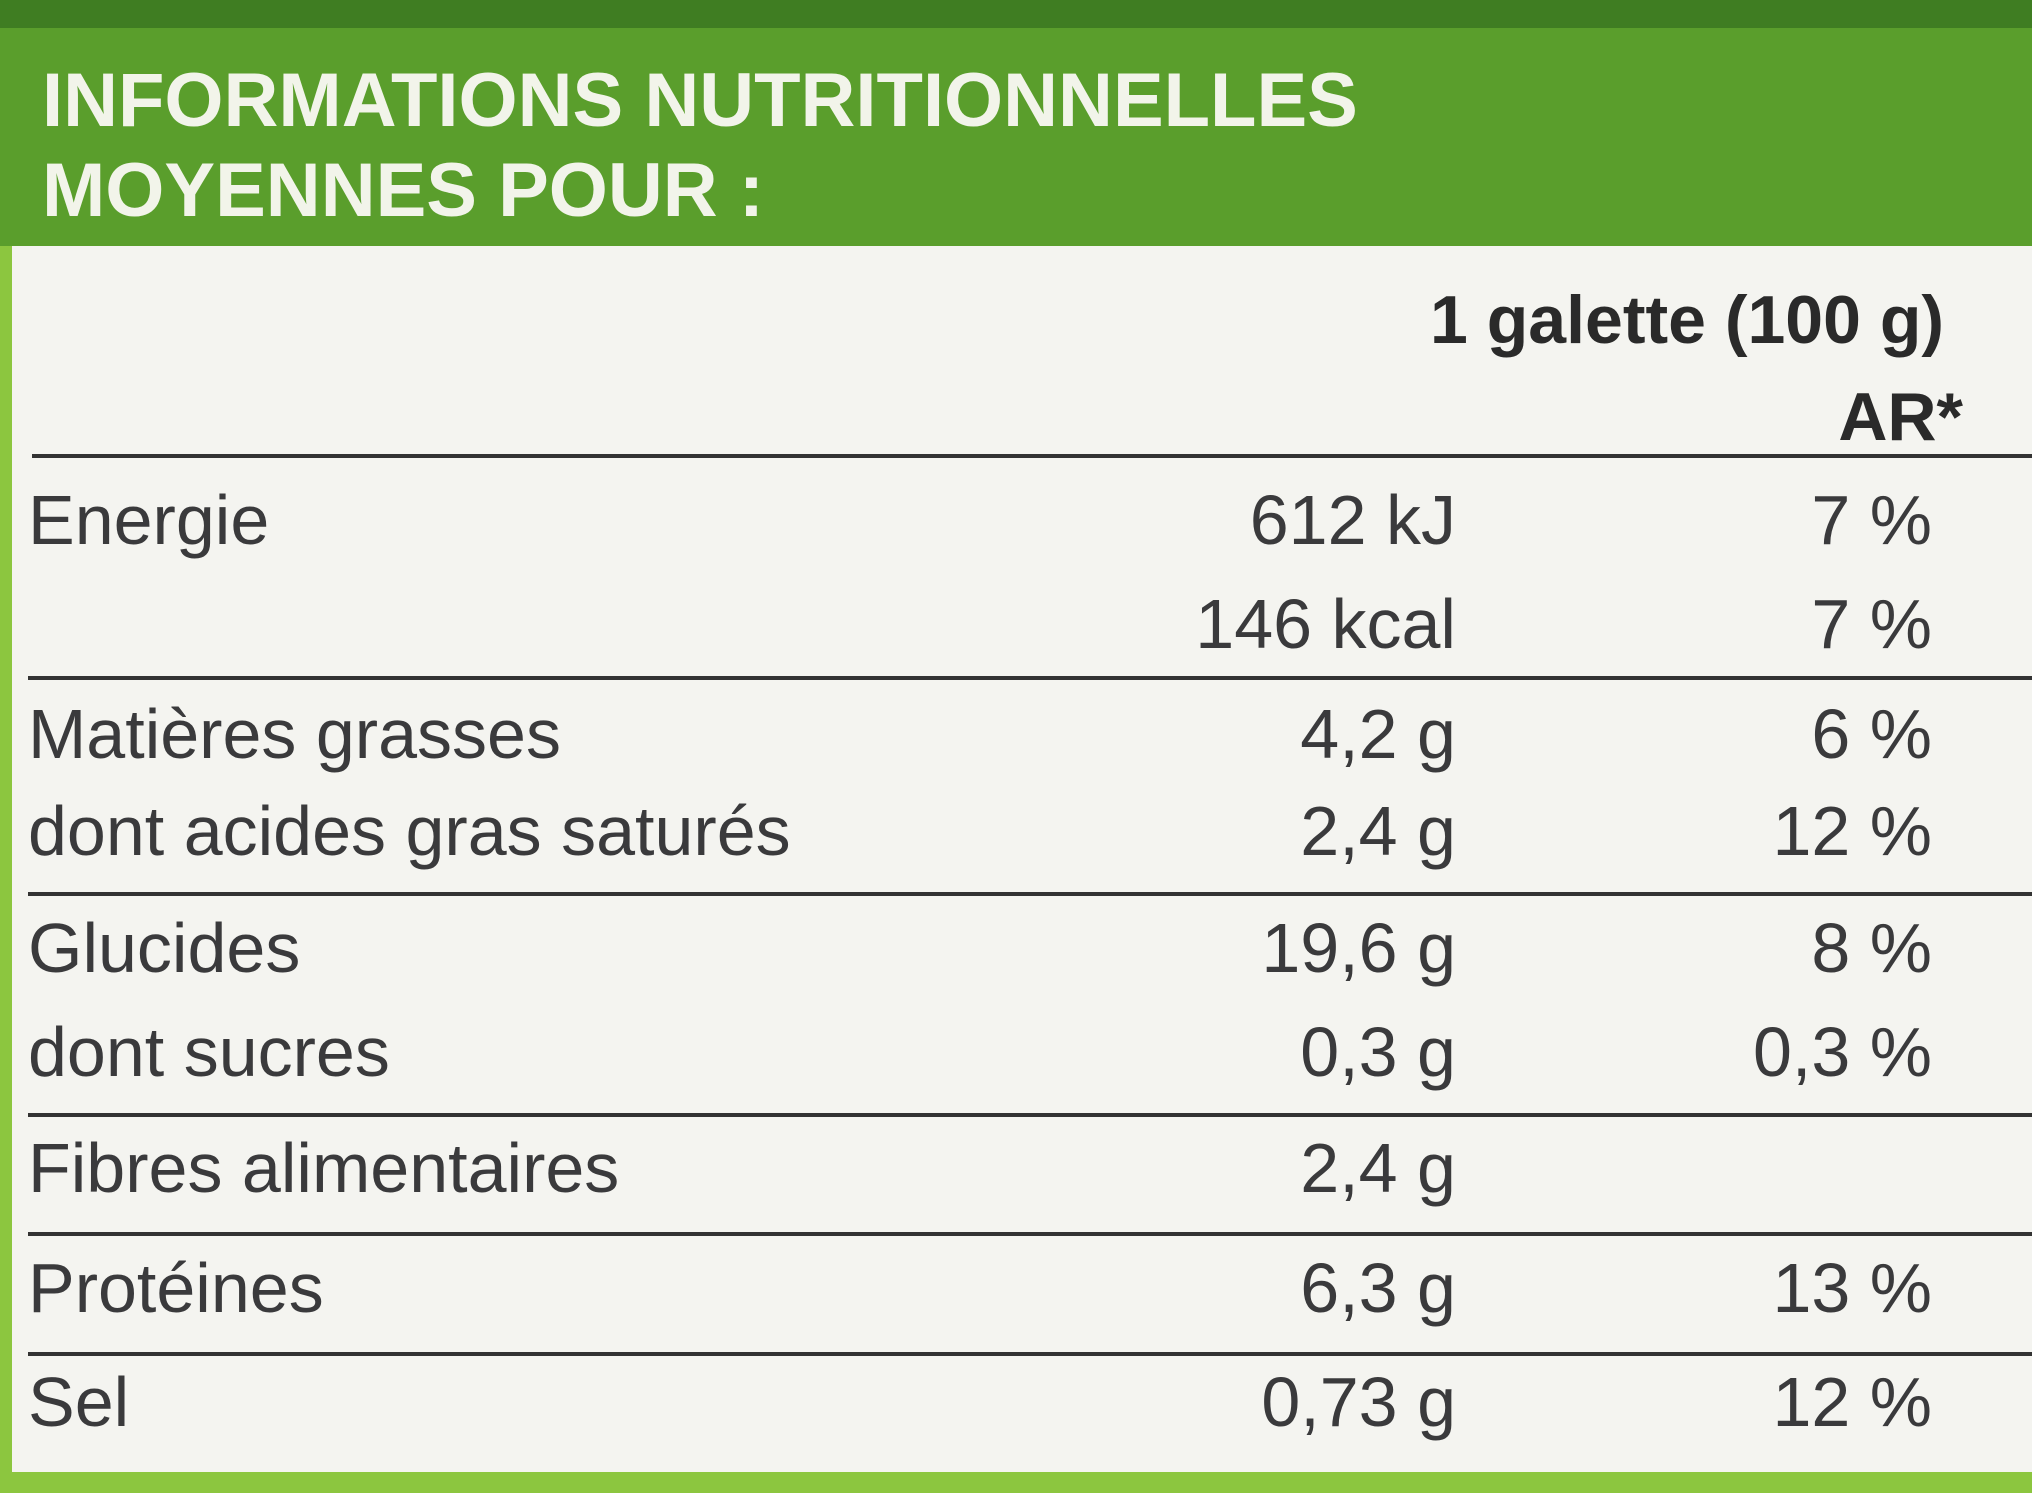 The width and height of the screenshot is (2032, 1493). Describe the element at coordinates (1852, 1288) in the screenshot. I see `reference-intake: 13 %` at that location.